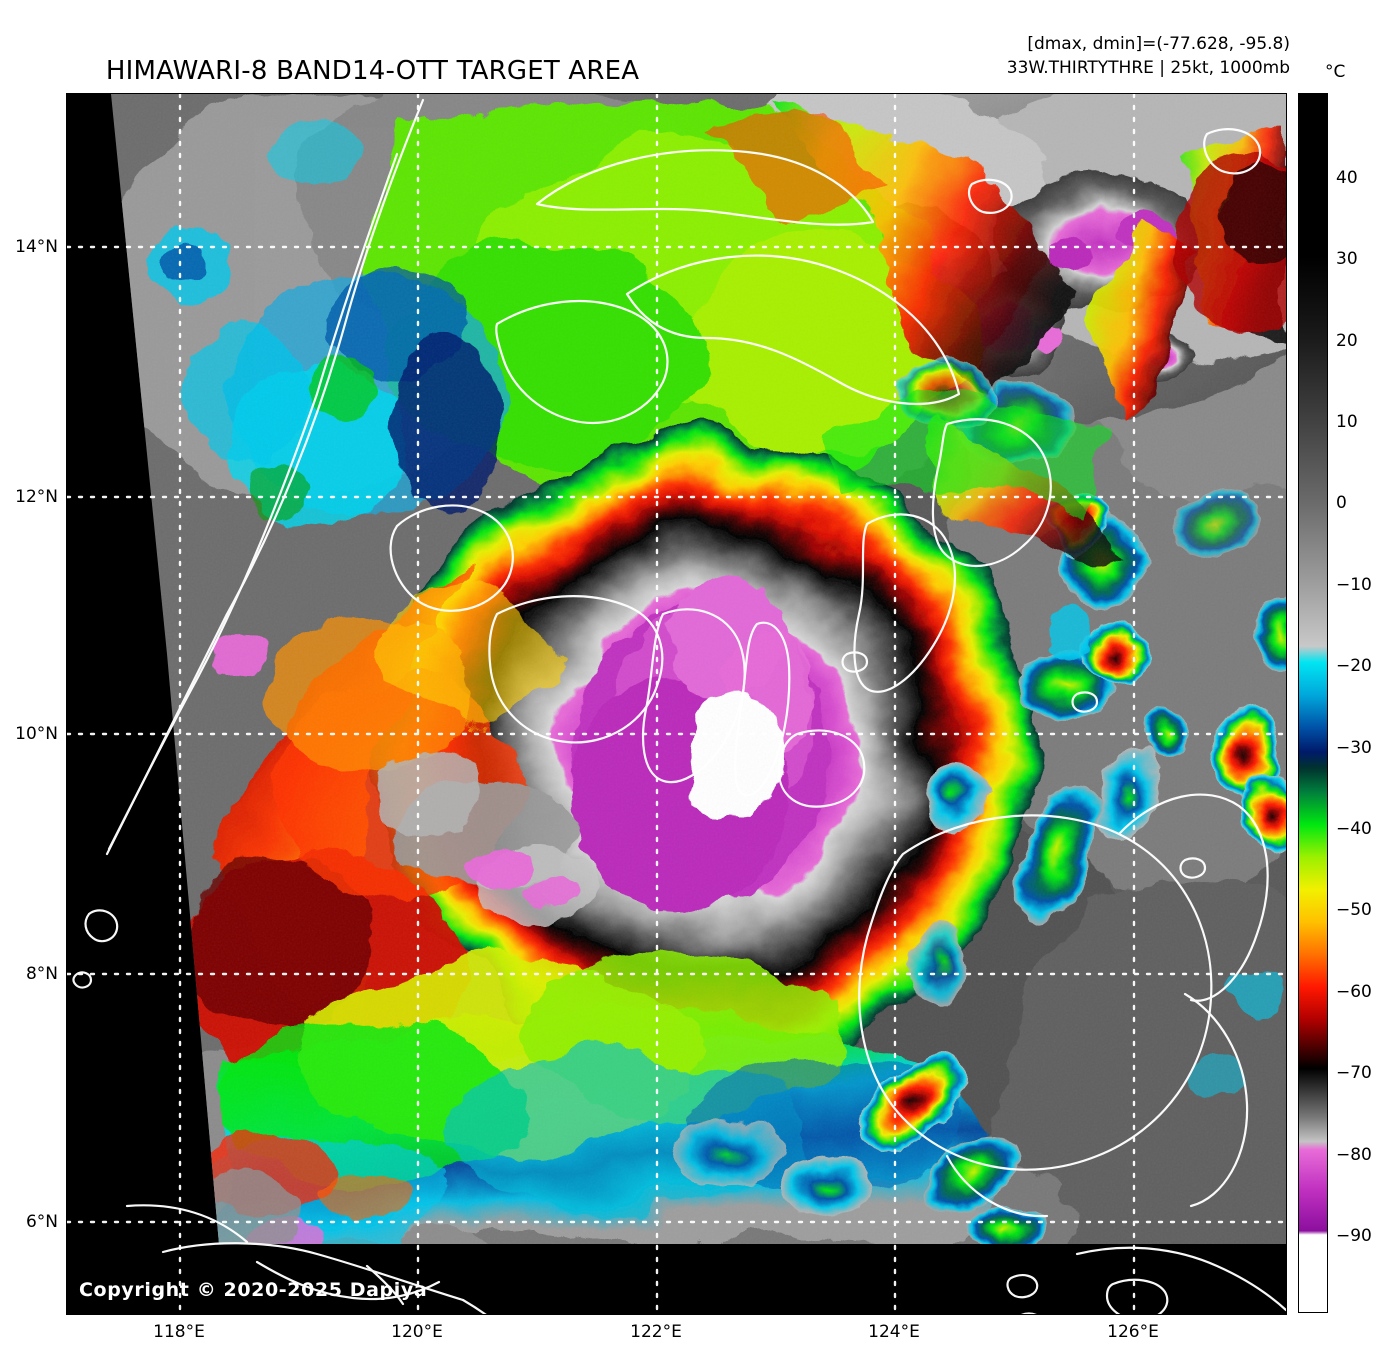 Image resolution: width=1390 pixels, height=1359 pixels. What do you see at coordinates (1347, 422) in the screenshot?
I see `cb-tick-10: 10` at bounding box center [1347, 422].